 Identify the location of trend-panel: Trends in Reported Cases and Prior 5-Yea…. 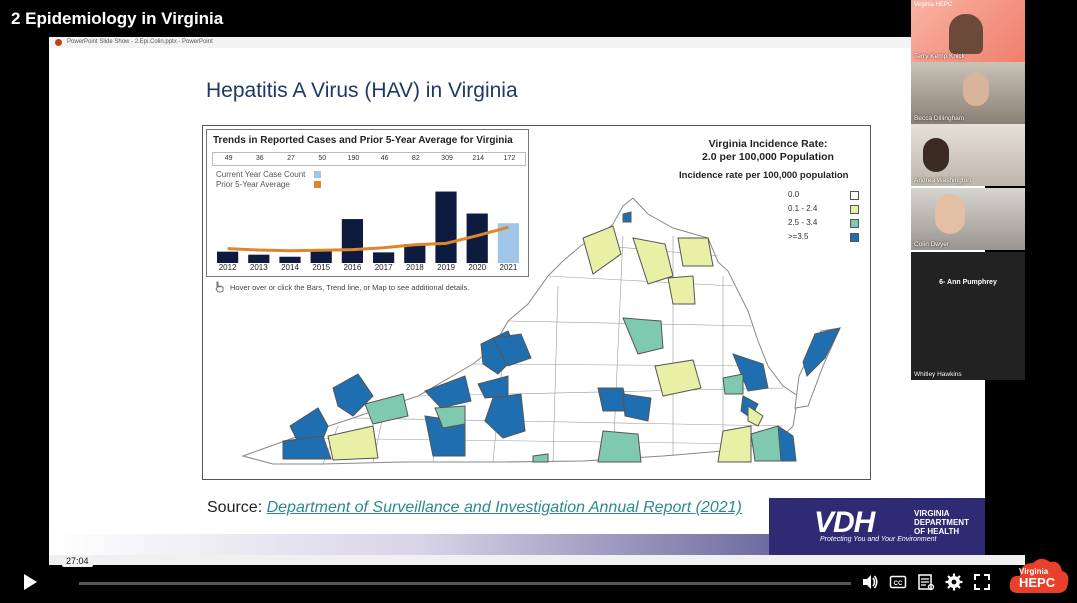
(367, 203).